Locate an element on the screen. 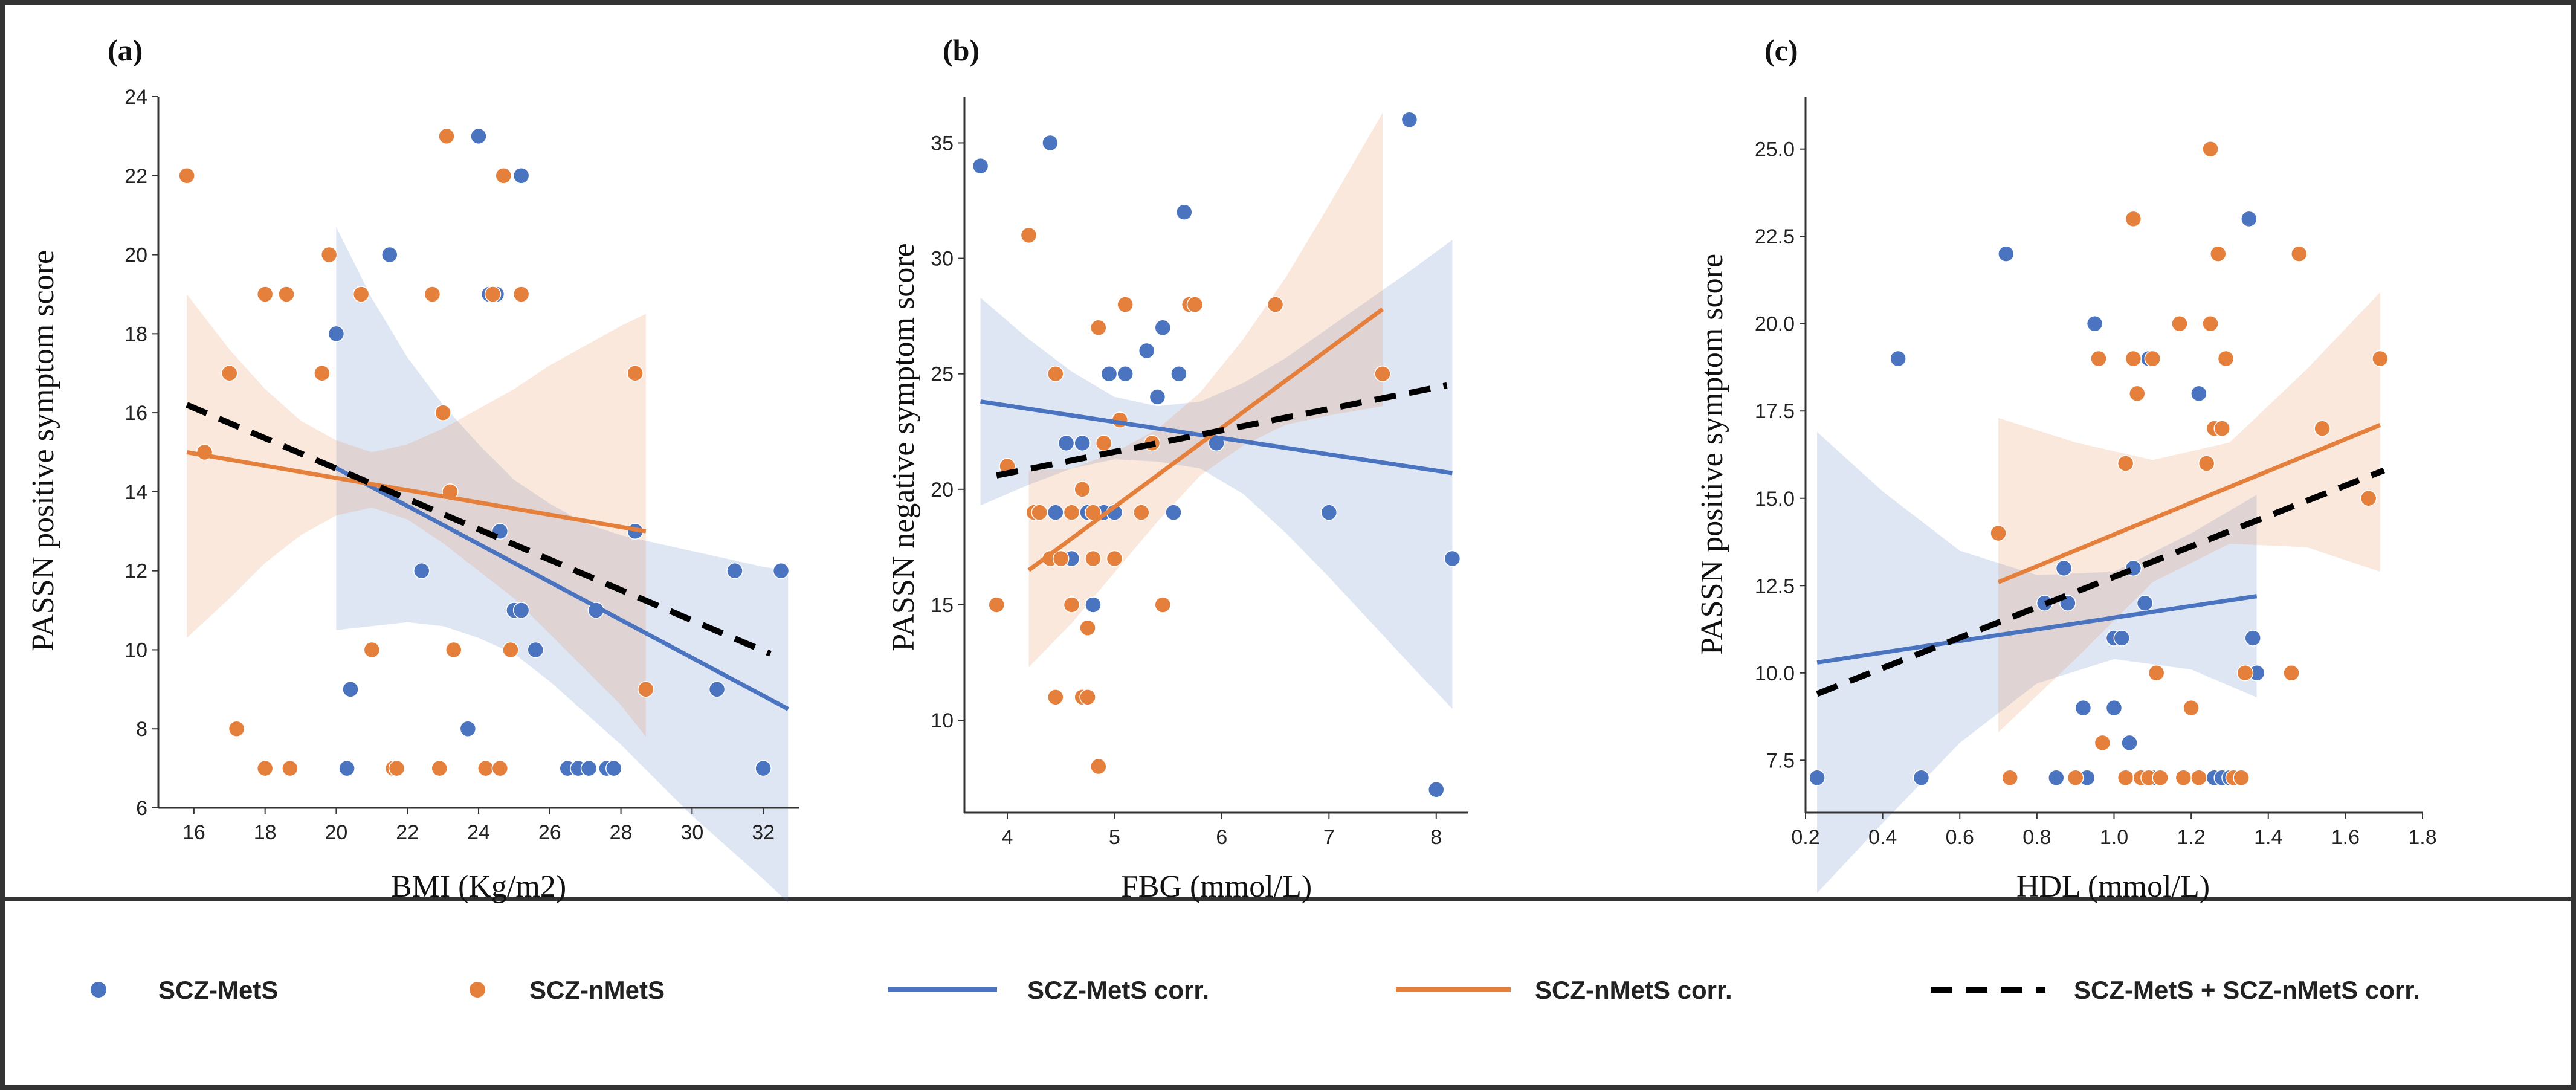  panel-b-nmetS-ci-band is located at coordinates (1206, 390).